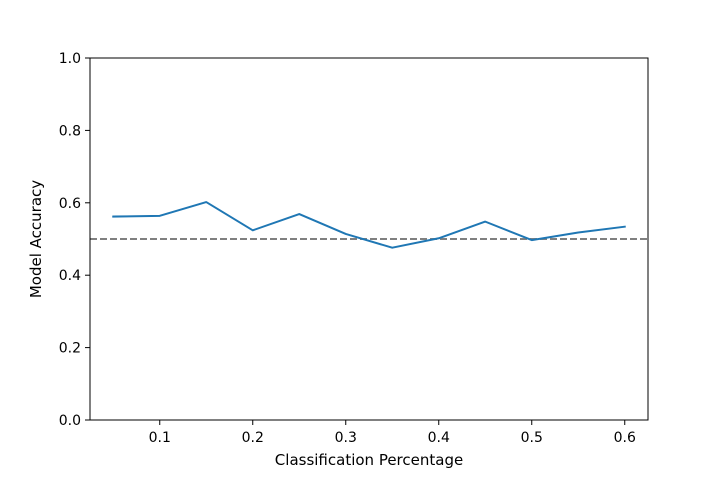 The width and height of the screenshot is (720, 480). Describe the element at coordinates (369, 460) in the screenshot. I see `x-axis-label: Classification Percentage` at that location.